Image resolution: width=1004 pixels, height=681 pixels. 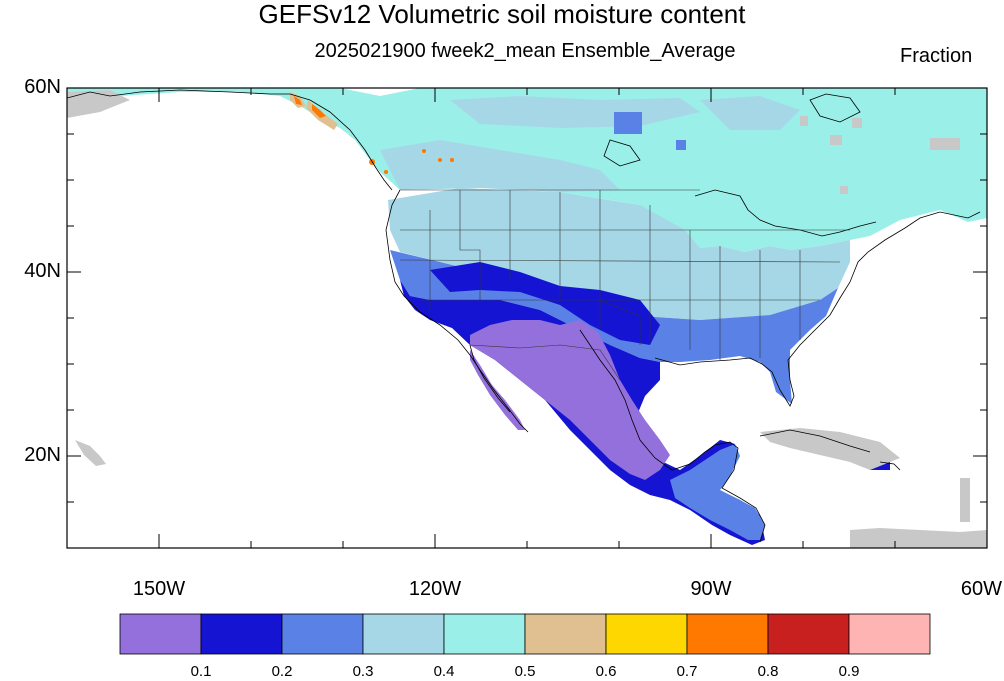 What do you see at coordinates (502, 14) in the screenshot?
I see `chart-title: GEFSv12 Volumetric soil moisture content` at bounding box center [502, 14].